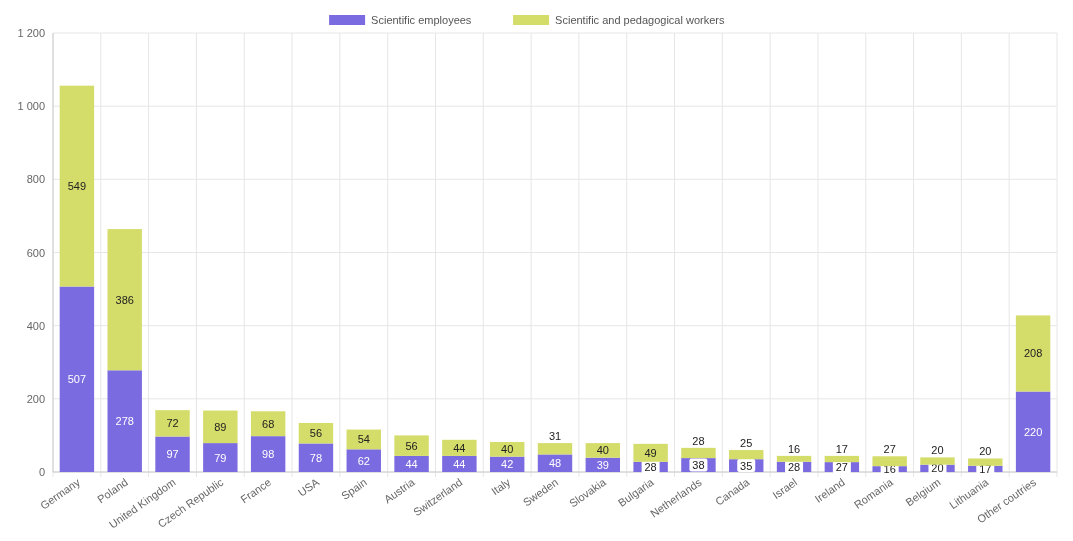  Describe the element at coordinates (31, 106) in the screenshot. I see `y-tick-label: 1 000` at that location.